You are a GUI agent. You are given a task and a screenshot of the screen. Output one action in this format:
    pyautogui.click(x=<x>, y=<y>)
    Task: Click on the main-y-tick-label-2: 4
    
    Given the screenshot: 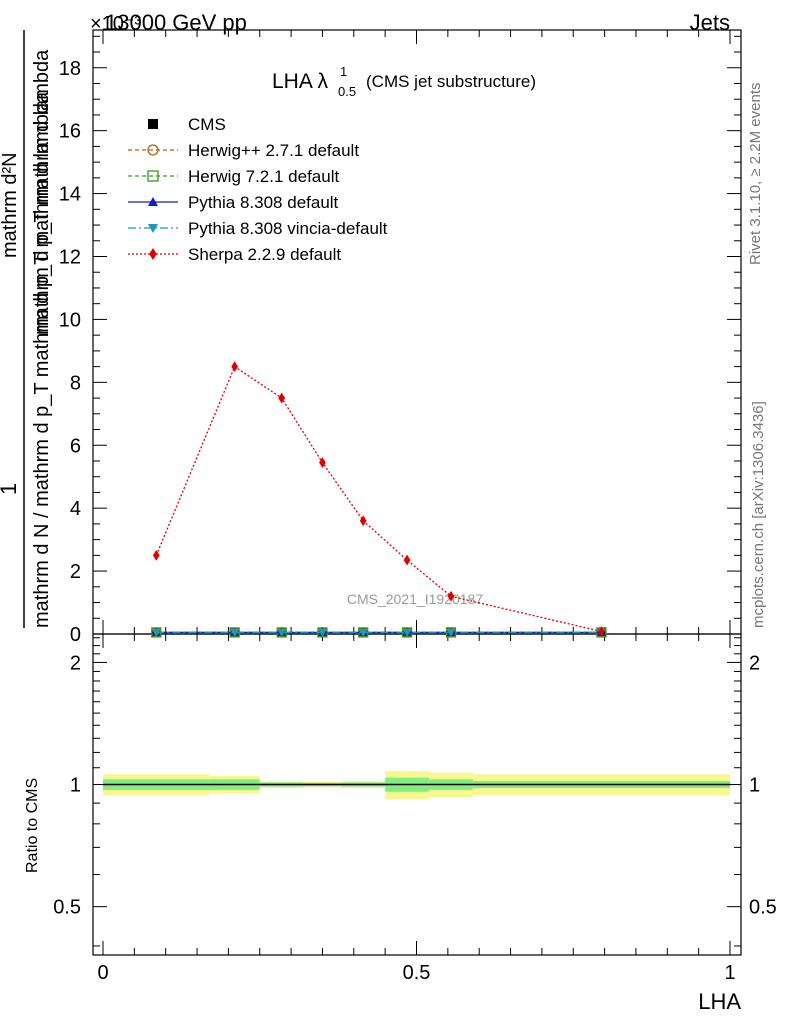 What is the action you would take?
    pyautogui.click(x=75, y=509)
    